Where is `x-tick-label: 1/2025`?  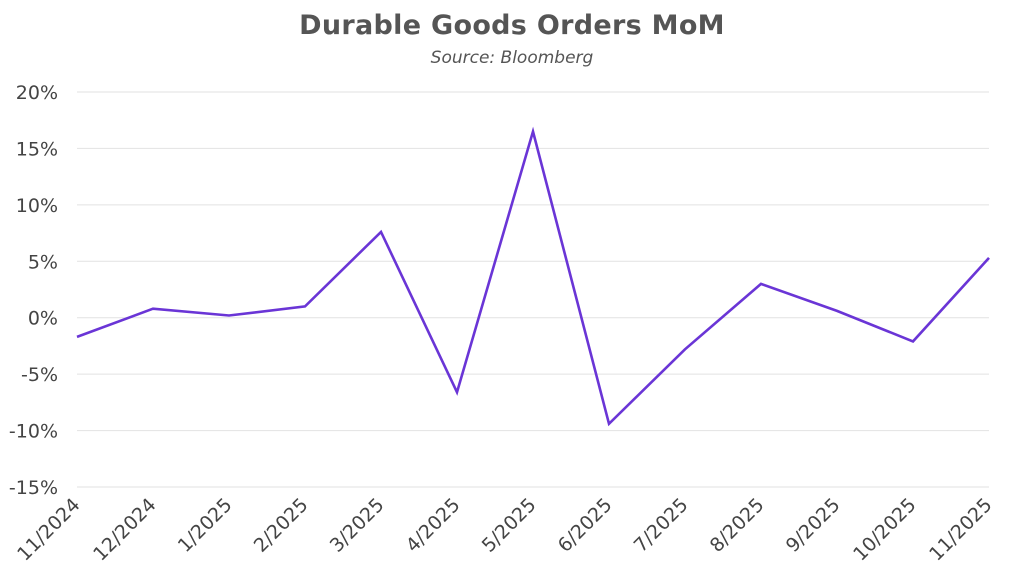 x-tick-label: 1/2025 is located at coordinates (205, 525).